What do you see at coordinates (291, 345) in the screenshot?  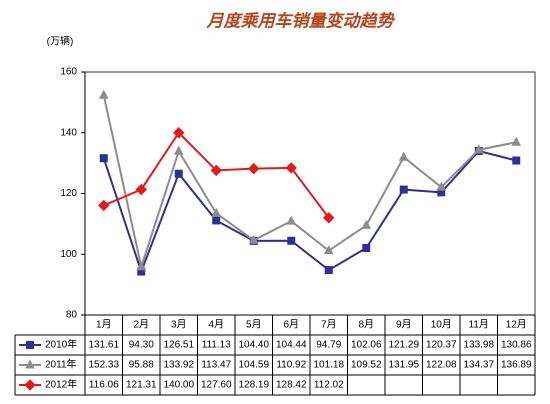 I see `table-value: 104.44` at bounding box center [291, 345].